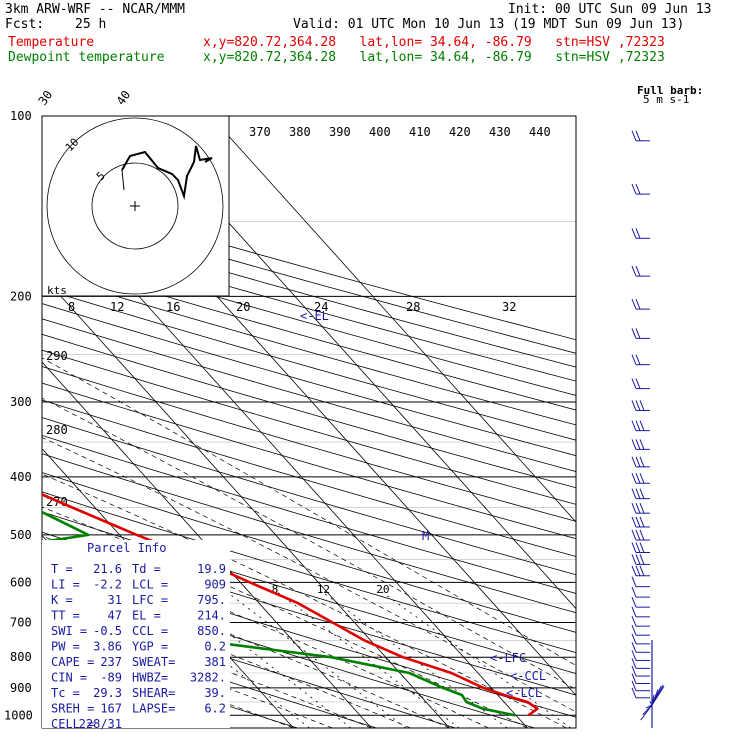 The width and height of the screenshot is (740, 740). I want to click on mixing-ratio-label: 12, so click(323, 589).